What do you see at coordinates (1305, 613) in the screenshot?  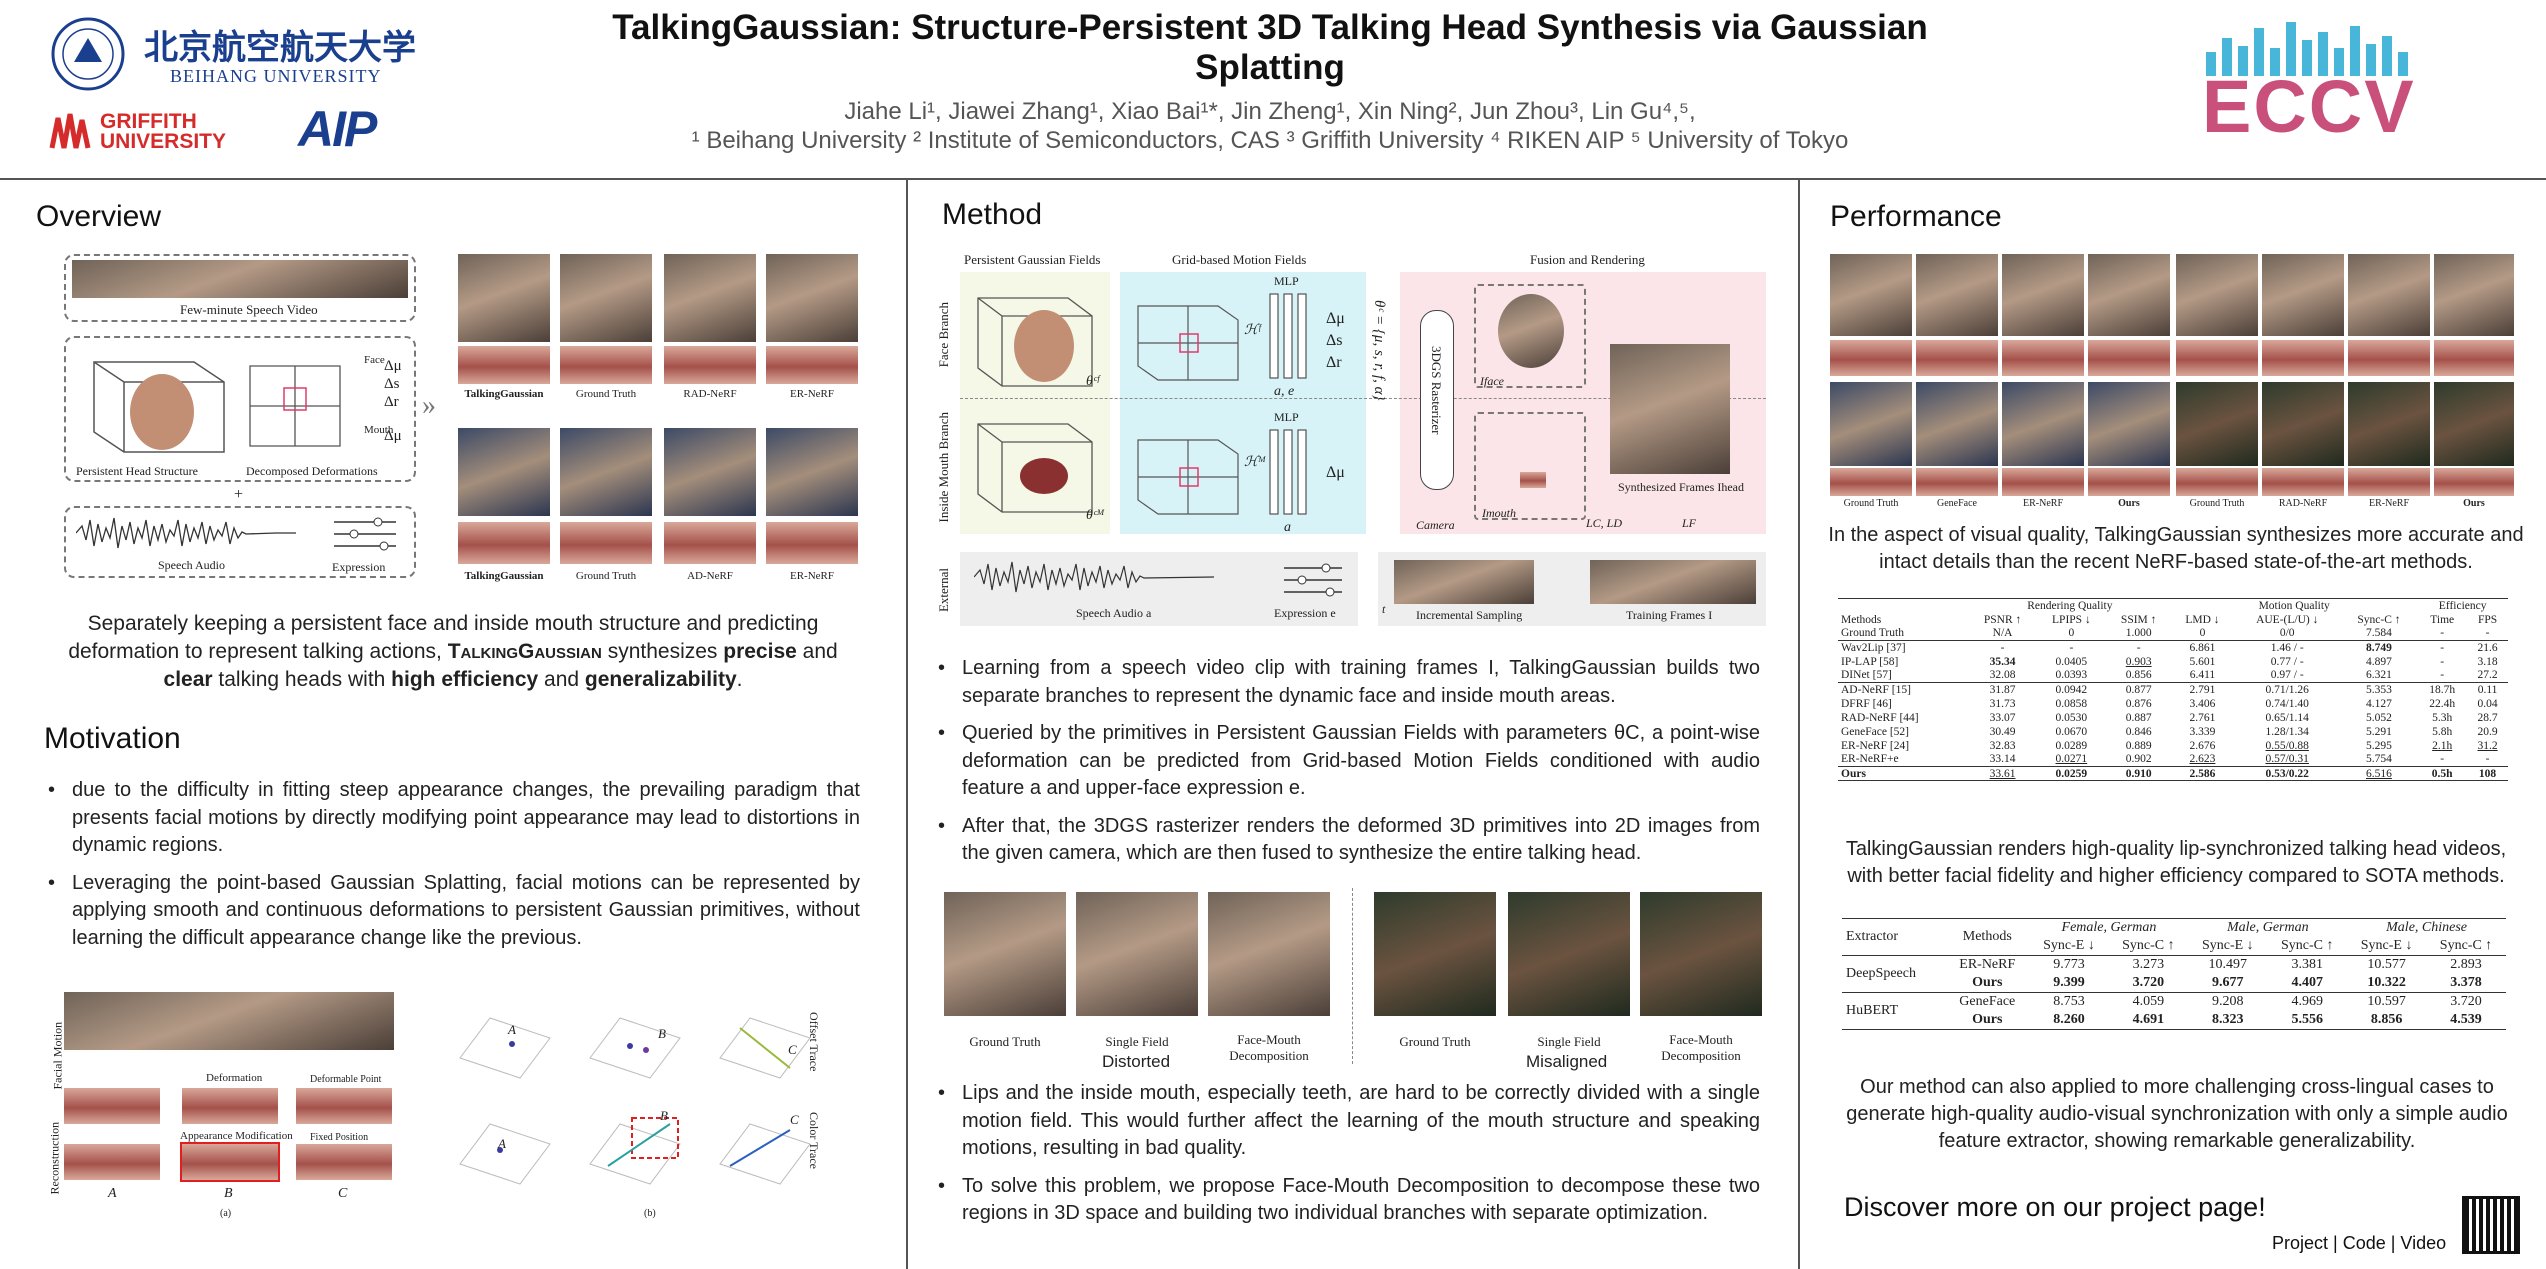 I see `expression-e-label: Expression e` at bounding box center [1305, 613].